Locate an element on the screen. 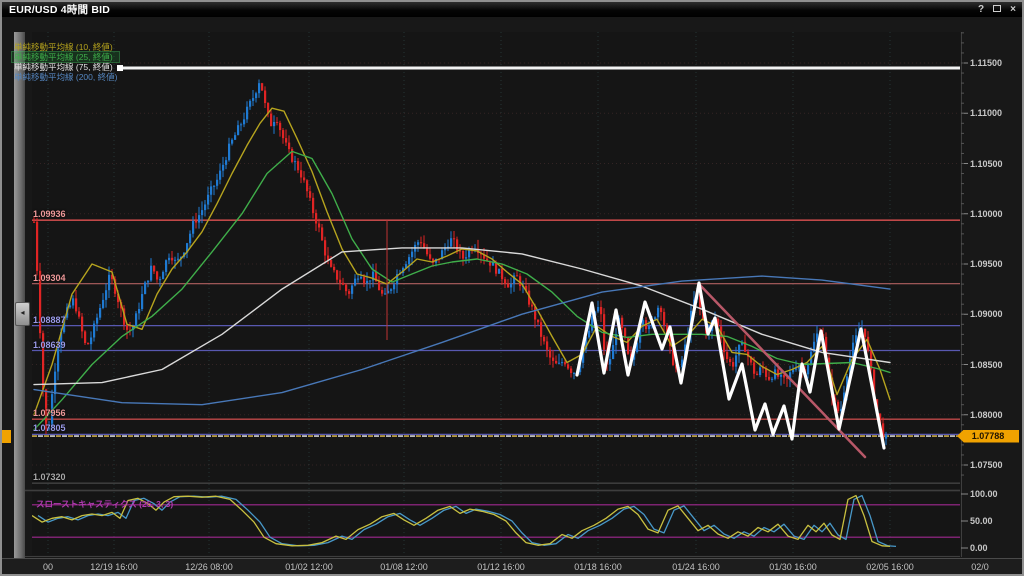 The image size is (1024, 576). left-rail is located at coordinates (19, 295).